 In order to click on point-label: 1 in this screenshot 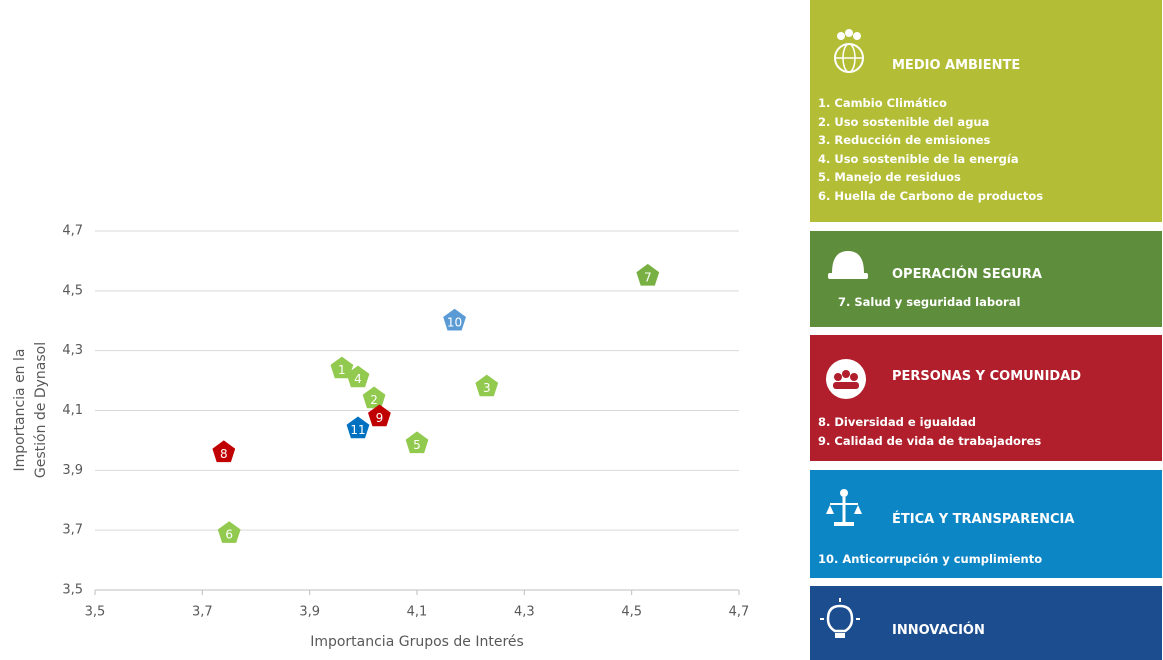, I will do `click(342, 370)`.